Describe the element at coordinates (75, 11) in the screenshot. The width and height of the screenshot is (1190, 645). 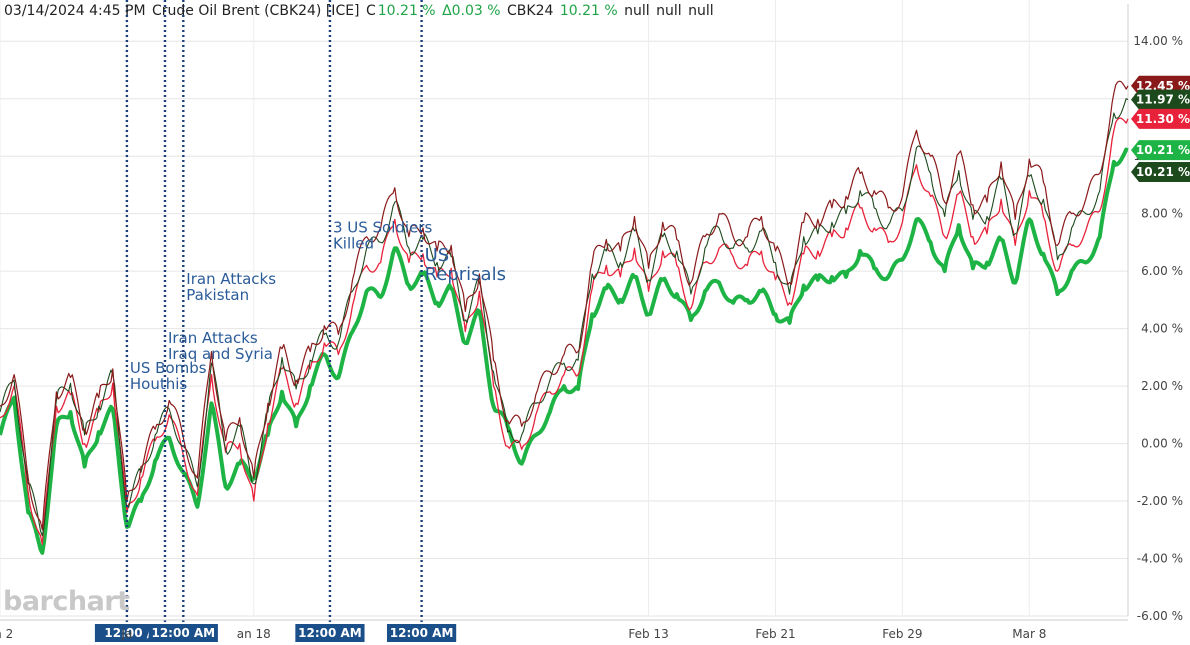
I see `header-datetime: 03/14/2024 4:45 PM` at that location.